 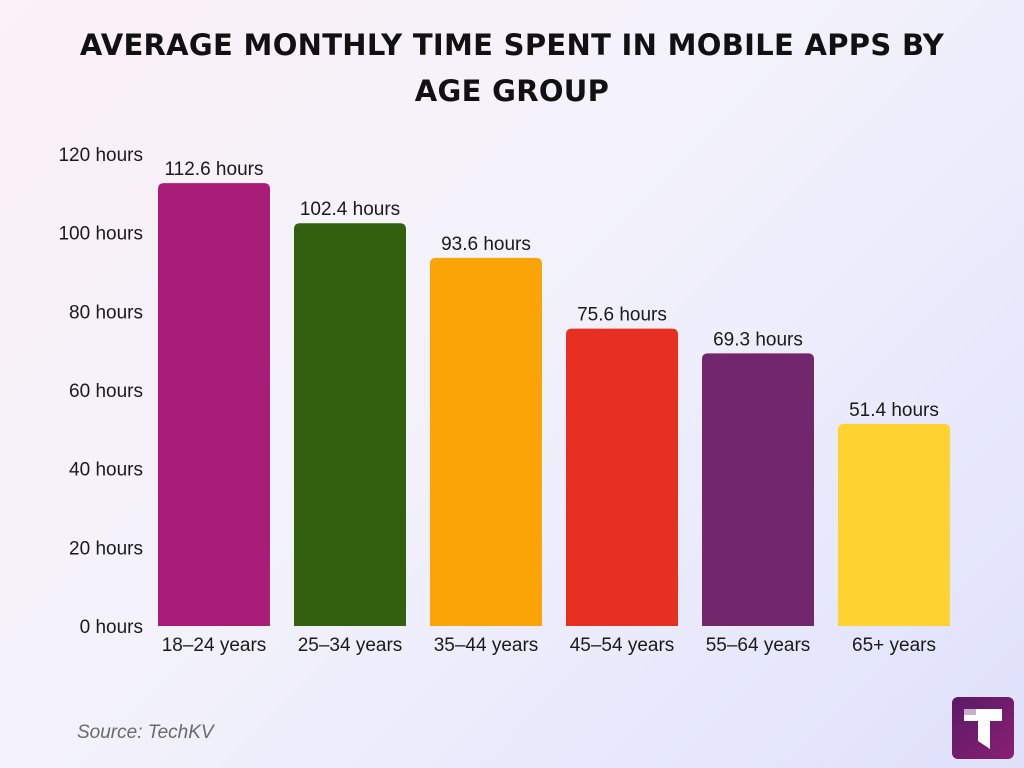 What do you see at coordinates (106, 312) in the screenshot?
I see `y-tick-label: 80 hours` at bounding box center [106, 312].